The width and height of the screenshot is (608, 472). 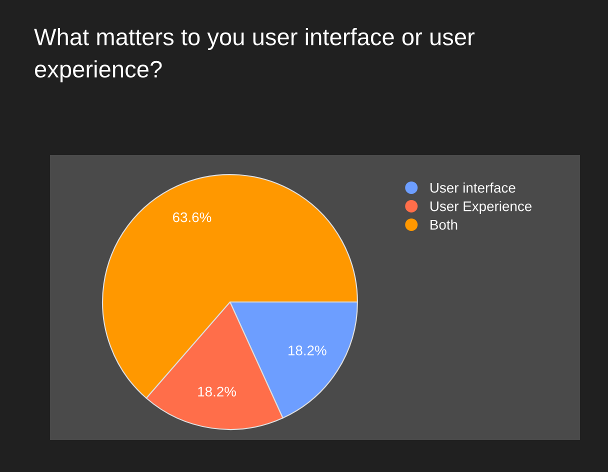 What do you see at coordinates (444, 225) in the screenshot?
I see `legend-label: Both` at bounding box center [444, 225].